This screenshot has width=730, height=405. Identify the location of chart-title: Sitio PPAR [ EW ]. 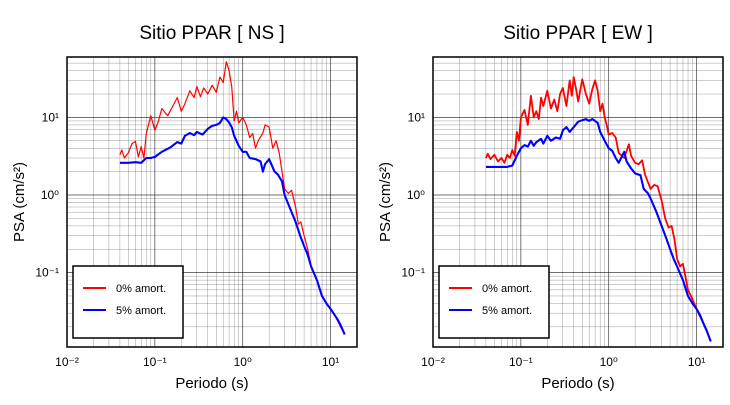
(578, 33).